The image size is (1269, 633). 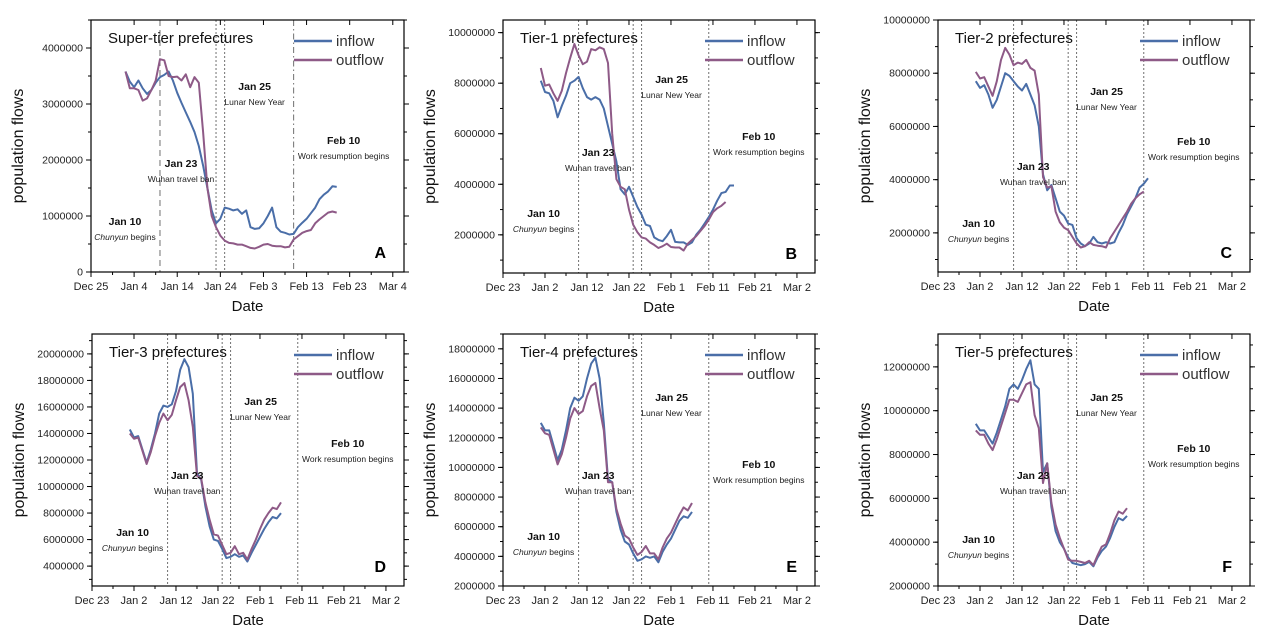 I want to click on x-tick-label: Jan 12, so click(x=1021, y=601).